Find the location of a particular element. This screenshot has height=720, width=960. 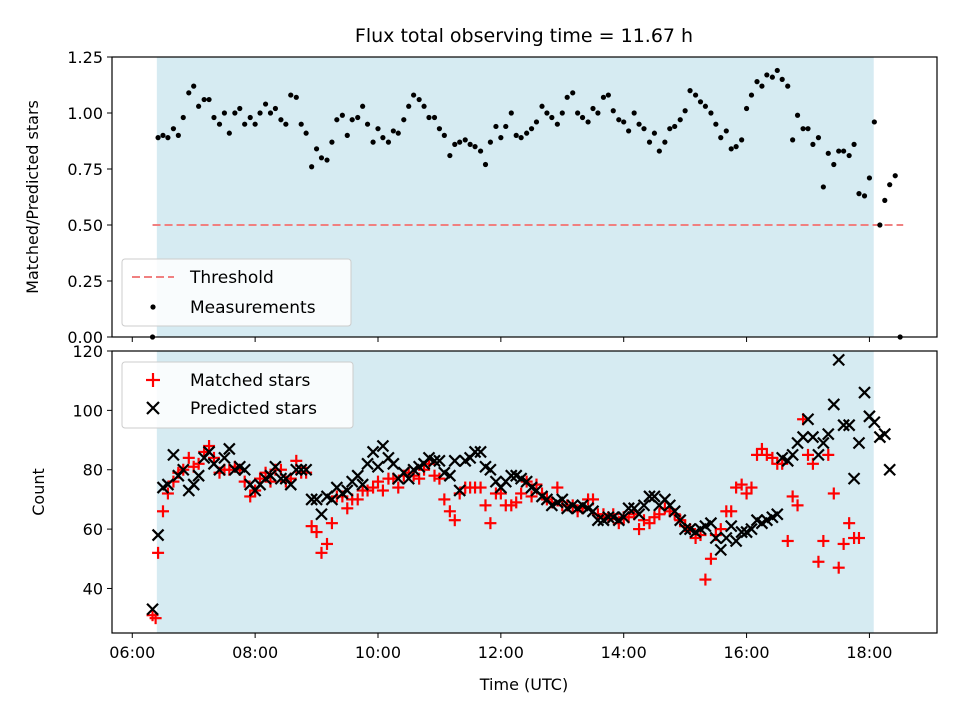

top-y-tick-label: 0.50 is located at coordinates (85, 225).